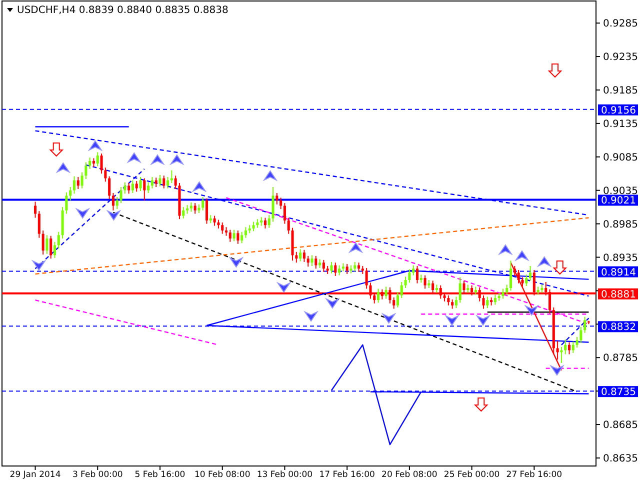  Describe the element at coordinates (222, 475) in the screenshot. I see `x-tick-label: 10 Feb 08:00` at that location.